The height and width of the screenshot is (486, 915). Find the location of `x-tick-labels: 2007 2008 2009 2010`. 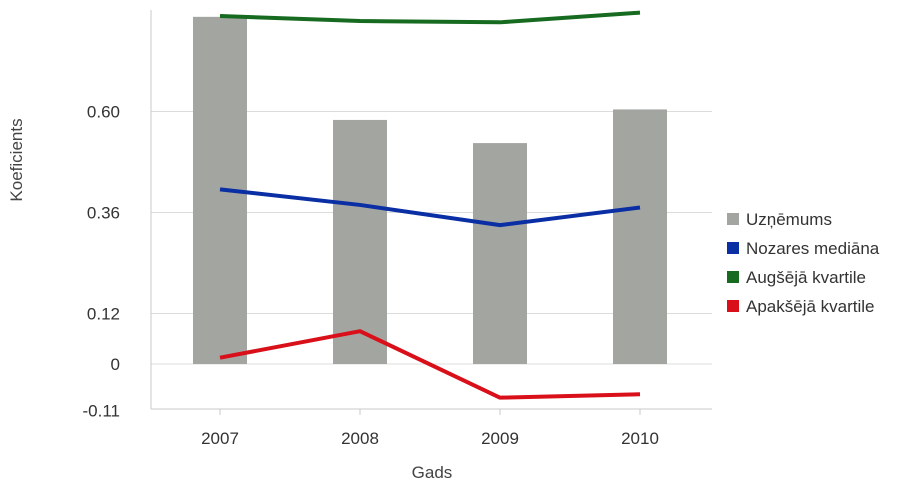

x-tick-labels: 2007 2008 2009 2010 is located at coordinates (430, 428).